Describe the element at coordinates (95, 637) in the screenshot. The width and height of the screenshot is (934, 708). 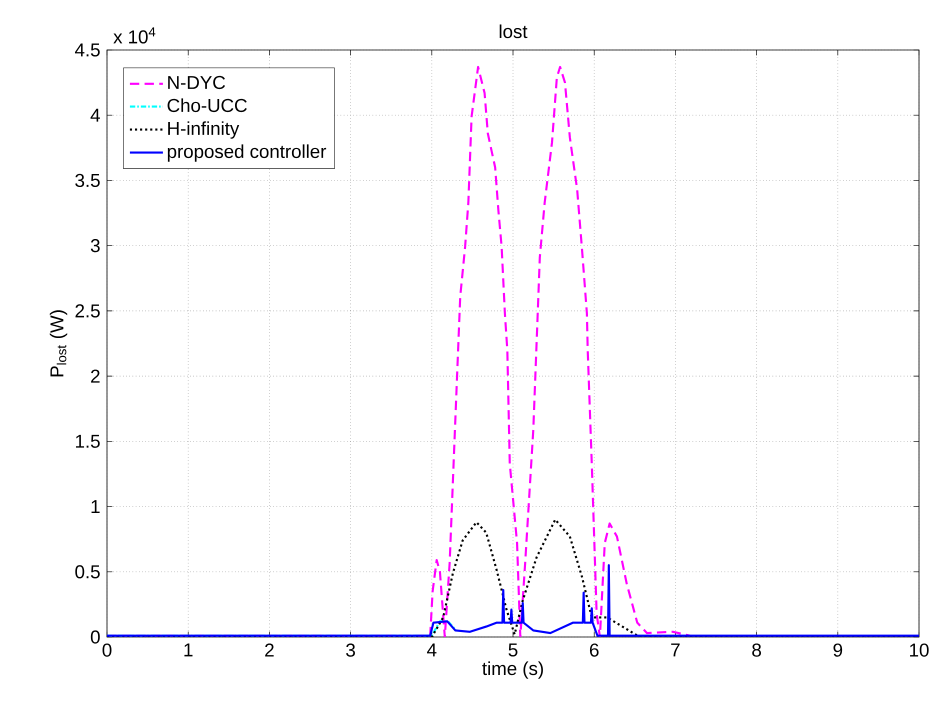
I see `y-tick-label: 0` at that location.